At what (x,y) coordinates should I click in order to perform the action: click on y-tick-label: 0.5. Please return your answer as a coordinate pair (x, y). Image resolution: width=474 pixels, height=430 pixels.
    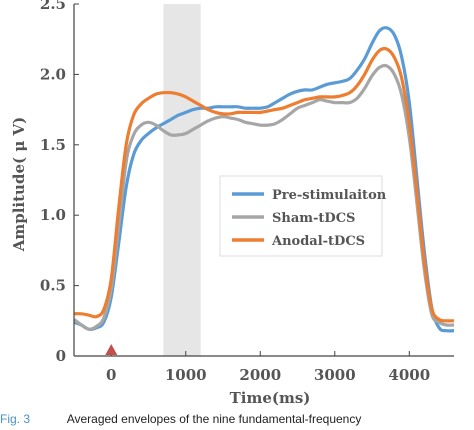
    Looking at the image, I should click on (53, 286).